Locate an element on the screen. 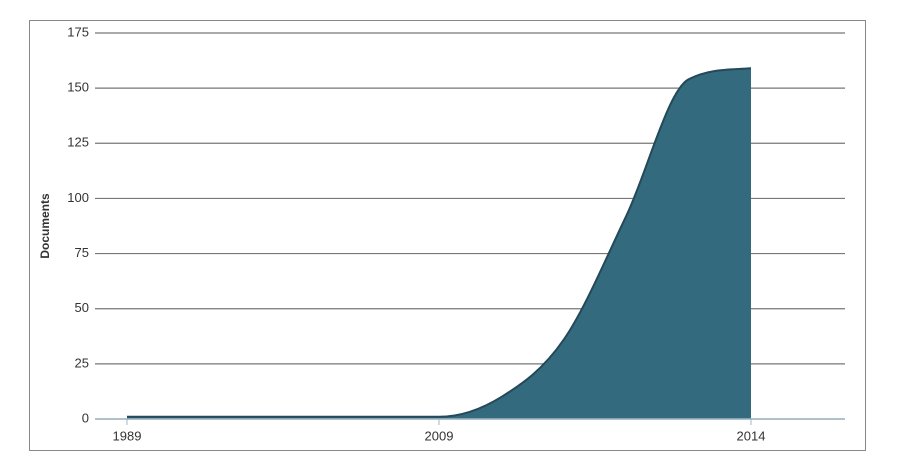 The height and width of the screenshot is (476, 897). x-tick-label: 2009 is located at coordinates (439, 435).